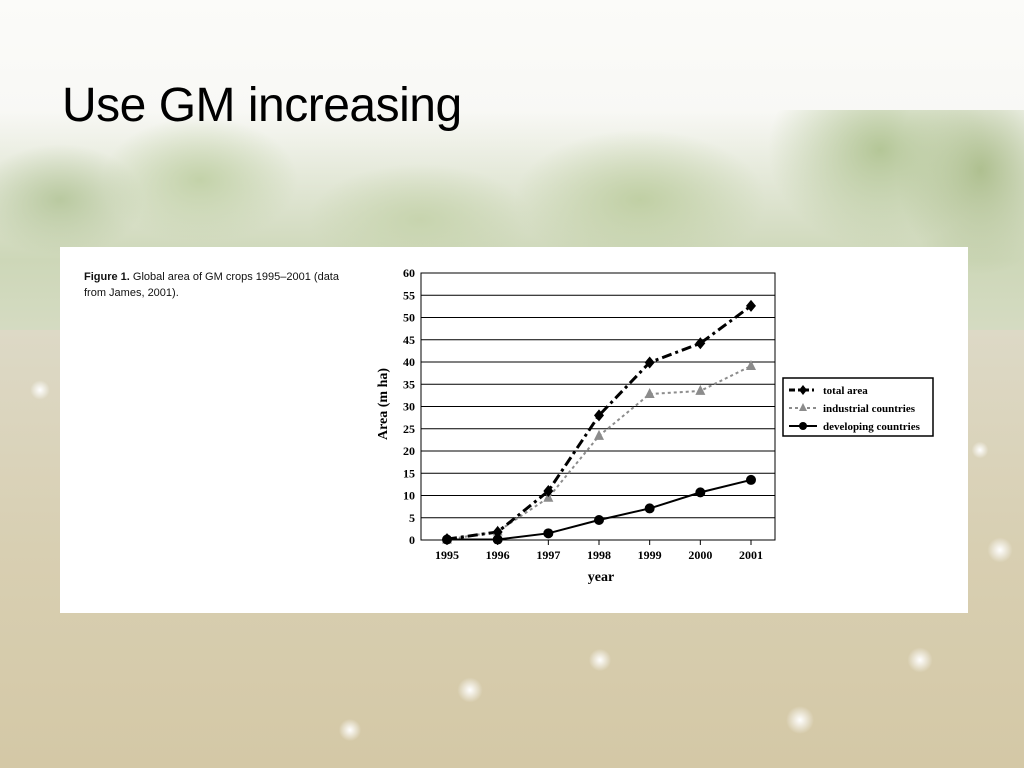  What do you see at coordinates (751, 305) in the screenshot?
I see `point-total-area-2001` at bounding box center [751, 305].